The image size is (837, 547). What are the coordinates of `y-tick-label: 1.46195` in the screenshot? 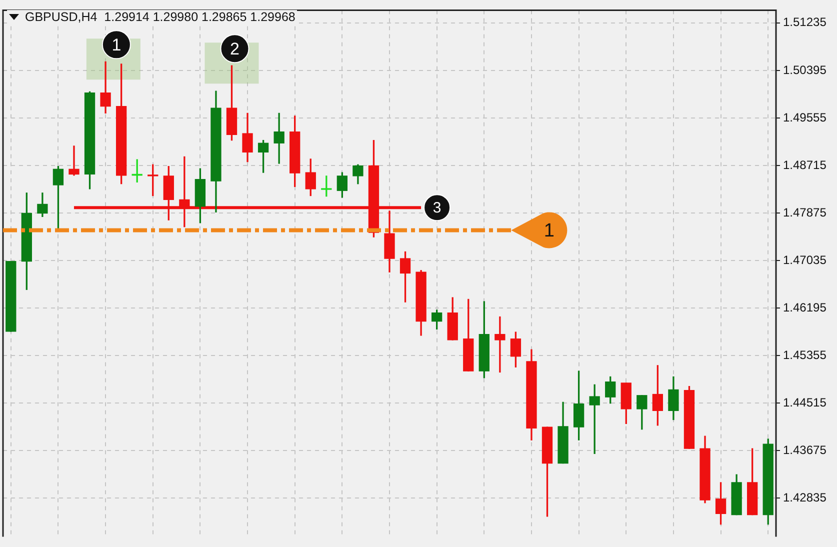 It's located at (805, 307).